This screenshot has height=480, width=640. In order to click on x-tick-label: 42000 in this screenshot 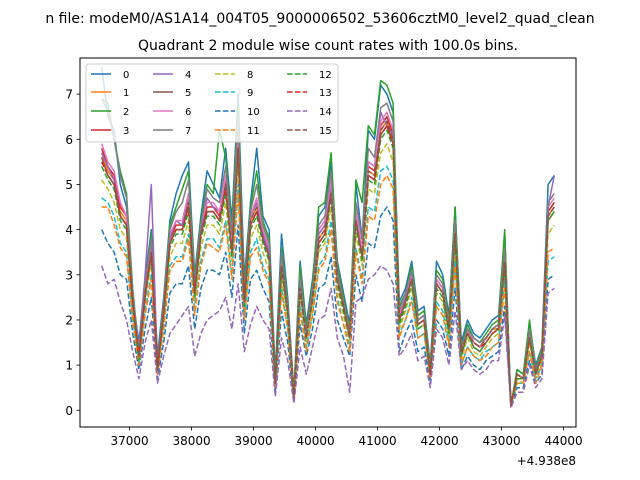, I will do `click(440, 441)`.